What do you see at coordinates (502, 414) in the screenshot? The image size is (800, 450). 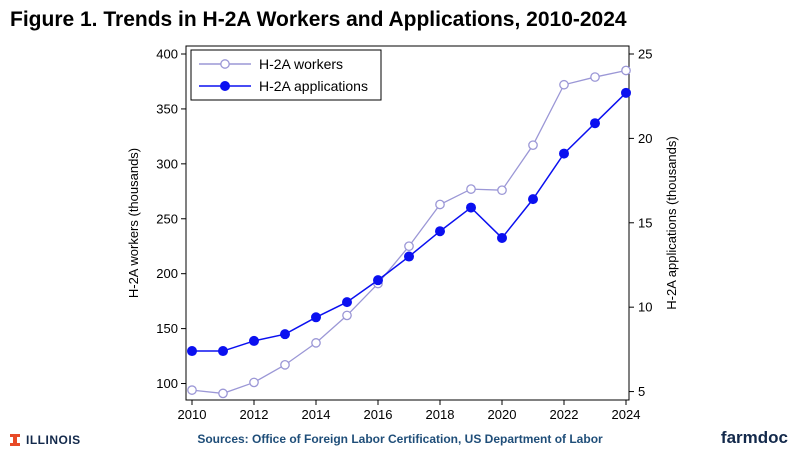 I see `x-tick-label: 2020` at bounding box center [502, 414].